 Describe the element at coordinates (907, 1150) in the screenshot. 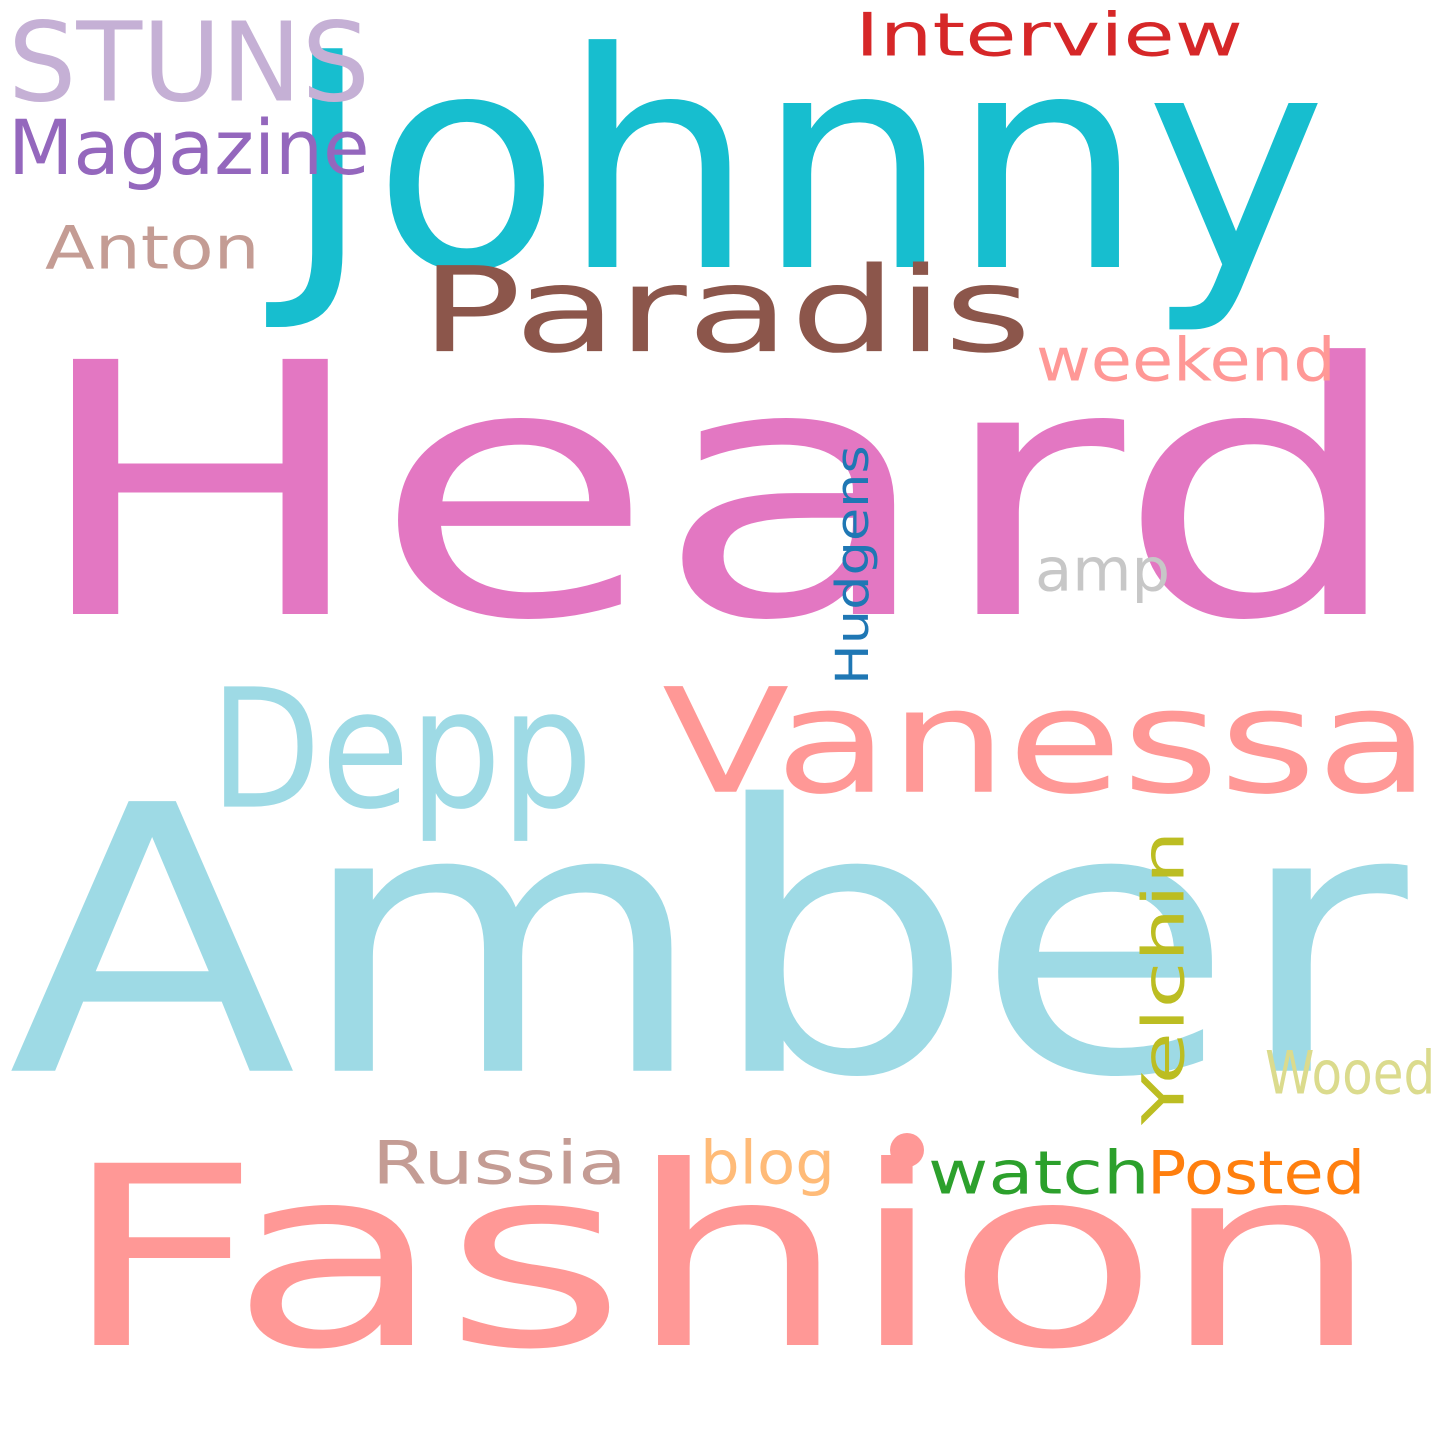

I see `dot-mark` at that location.